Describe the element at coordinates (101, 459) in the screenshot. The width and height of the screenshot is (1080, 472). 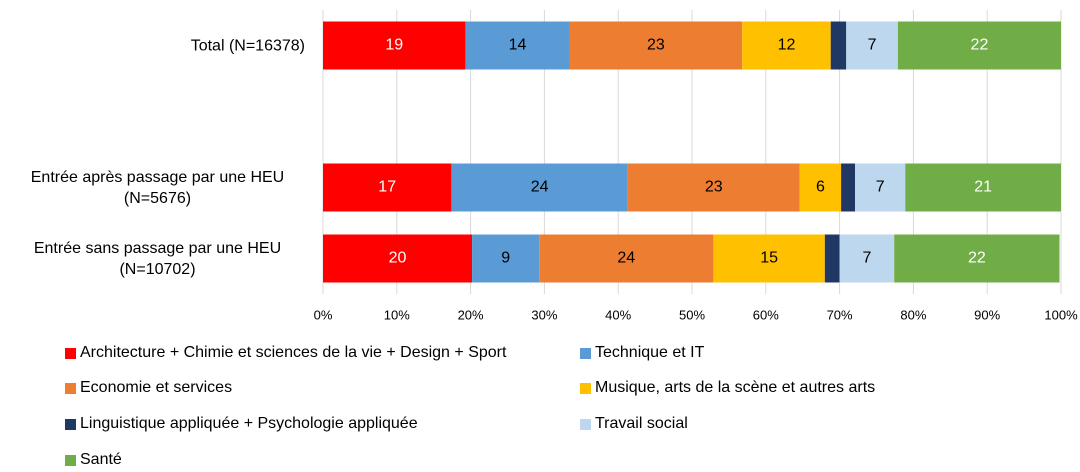
I see `legend-label: Santé` at that location.